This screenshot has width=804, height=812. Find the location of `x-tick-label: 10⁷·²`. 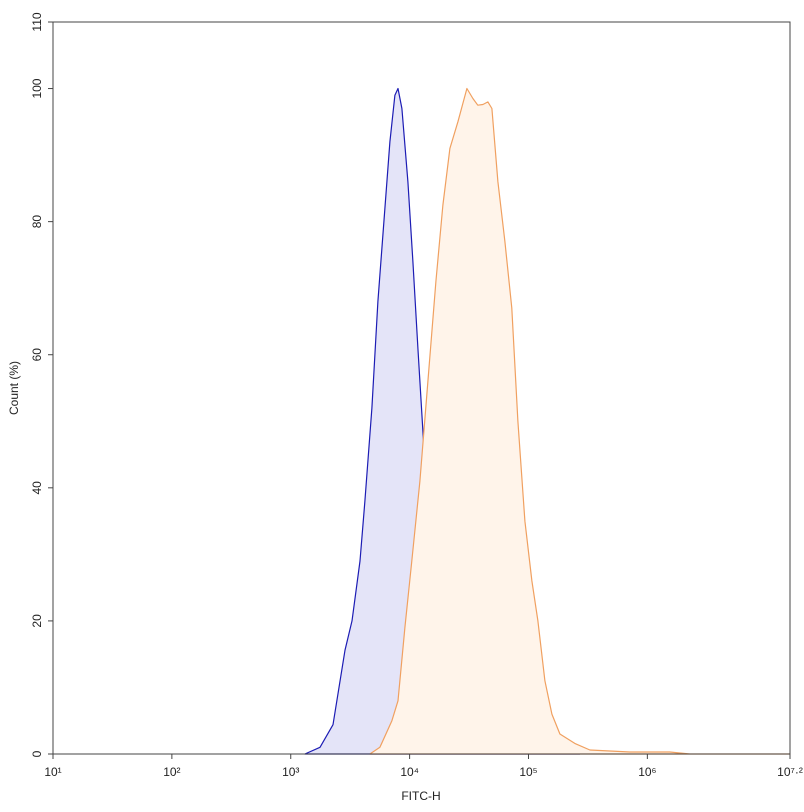

x-tick-label: 10⁷·² is located at coordinates (790, 772).